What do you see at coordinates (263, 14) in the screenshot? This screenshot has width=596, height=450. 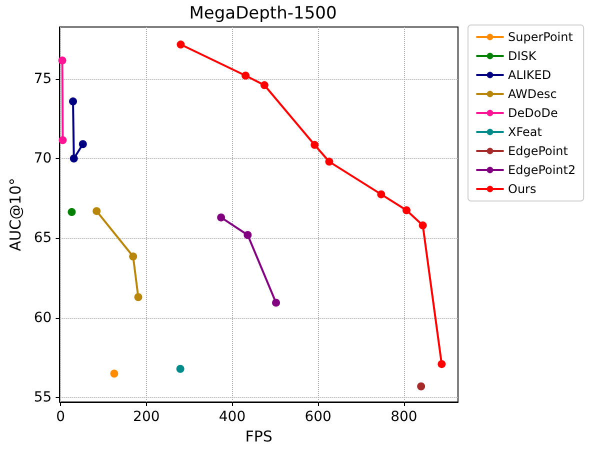 I see `chart-title: MegaDepth-1500` at bounding box center [263, 14].